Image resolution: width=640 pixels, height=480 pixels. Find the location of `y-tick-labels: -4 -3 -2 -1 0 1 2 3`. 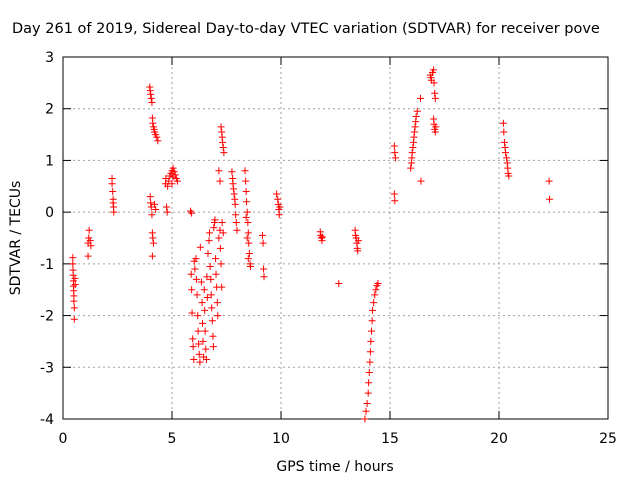

y-tick-labels: -4 -3 -2 -1 0 1 2 3 is located at coordinates (47, 239).